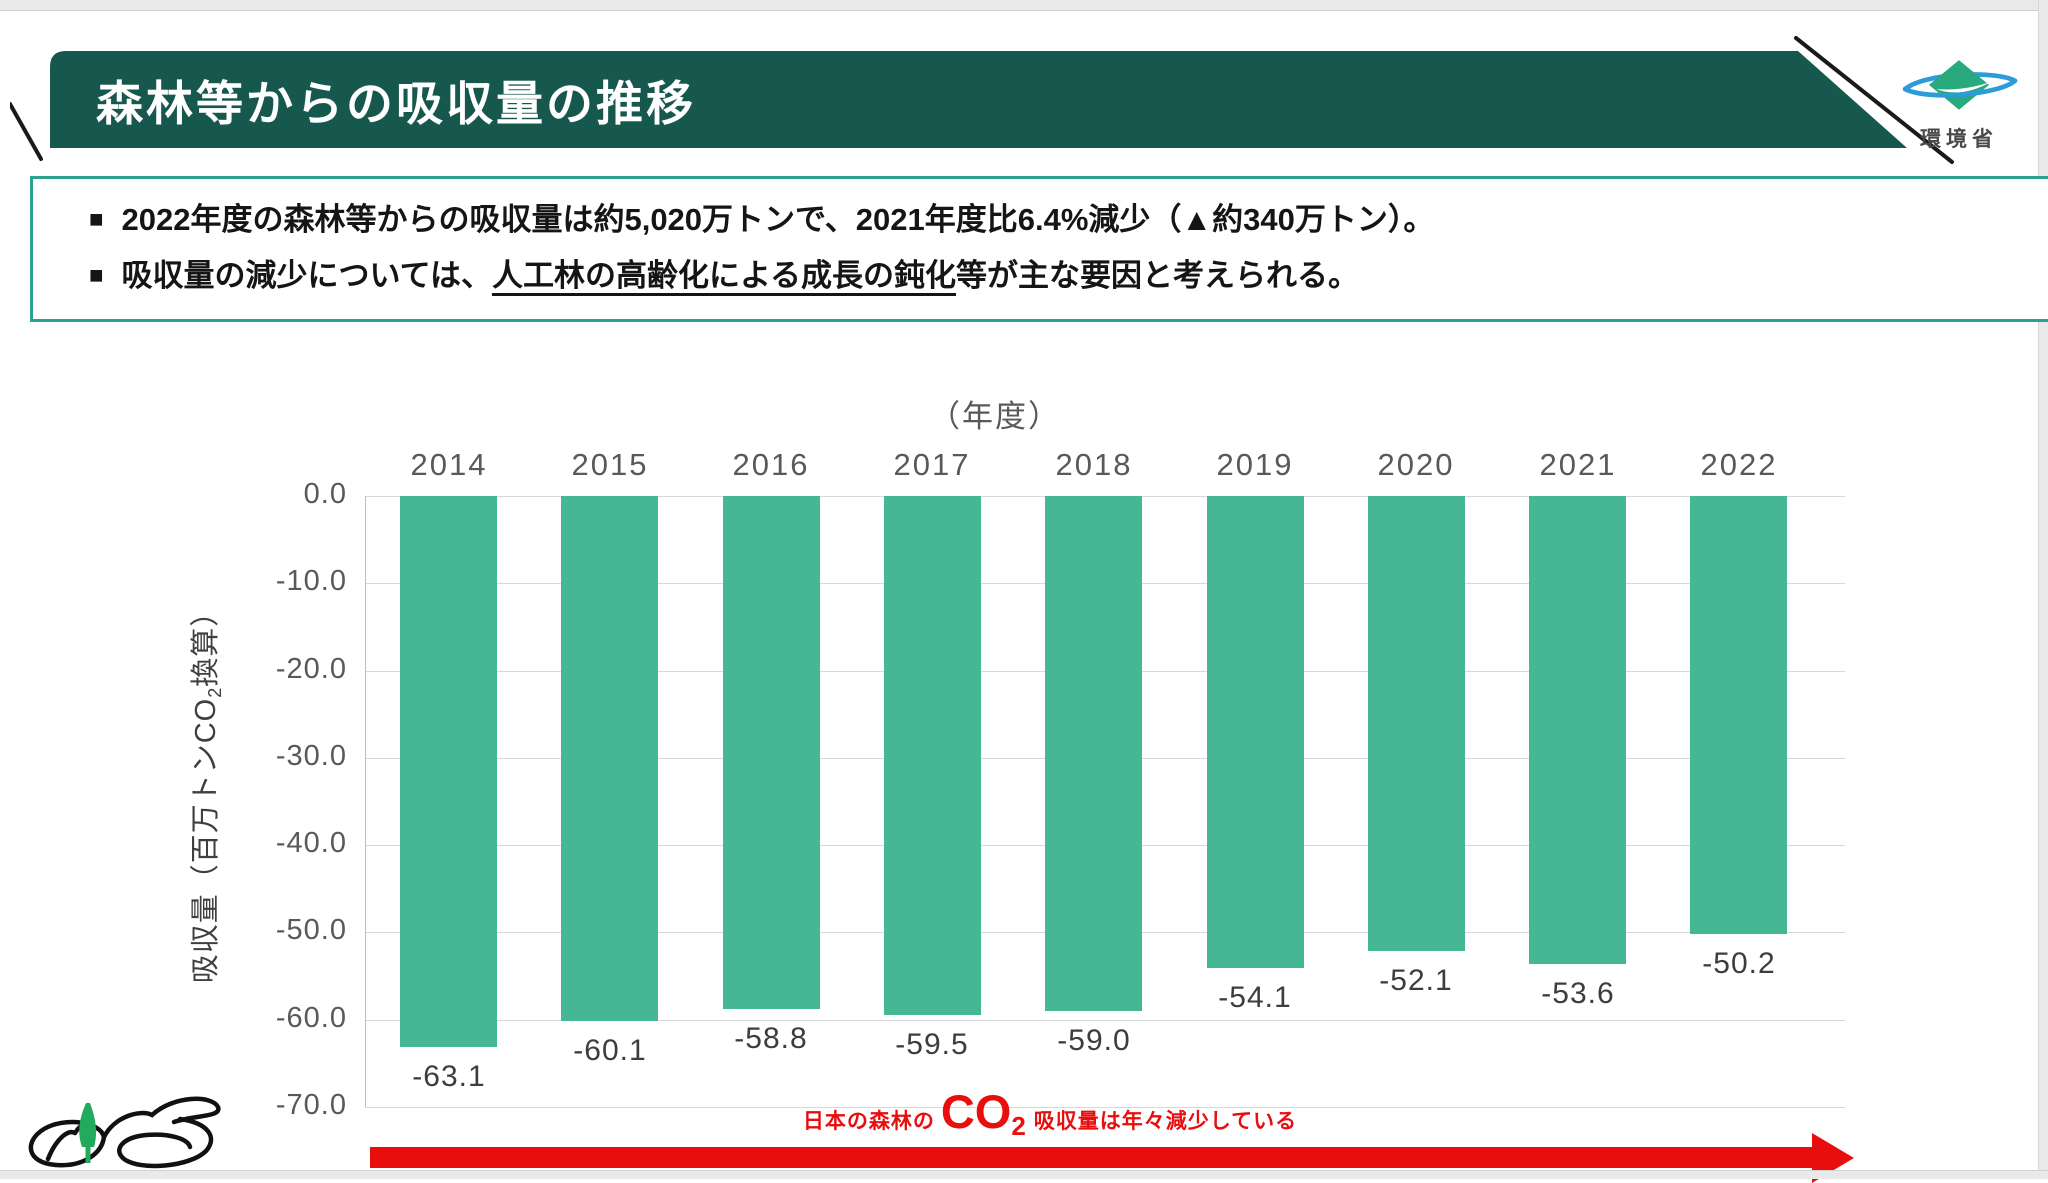  I want to click on annotation-pre: 日本の森林の, so click(868, 1121).